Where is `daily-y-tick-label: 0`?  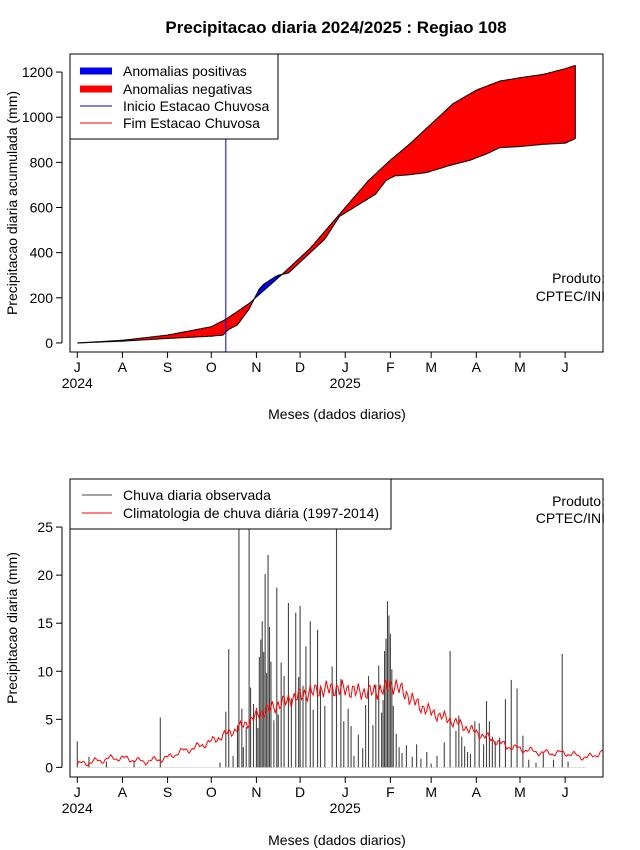
daily-y-tick-label: 0 is located at coordinates (49, 767).